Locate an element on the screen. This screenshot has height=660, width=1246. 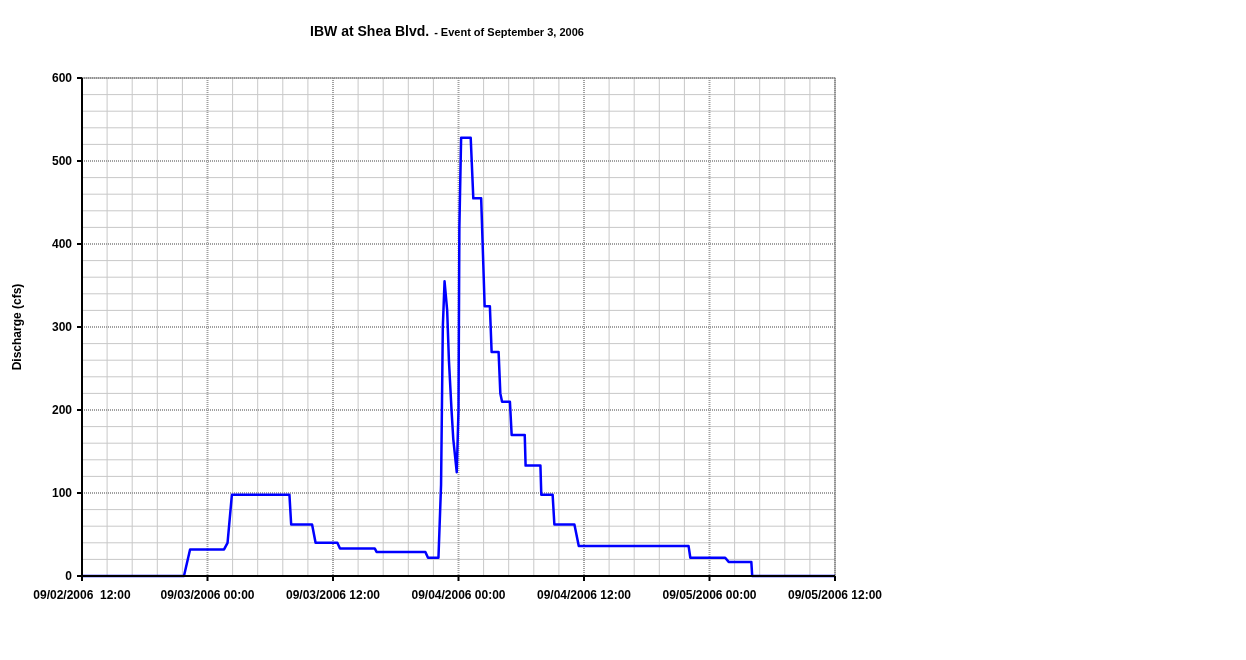
y-axis-title: Discharge (cfs) is located at coordinates (17, 327).